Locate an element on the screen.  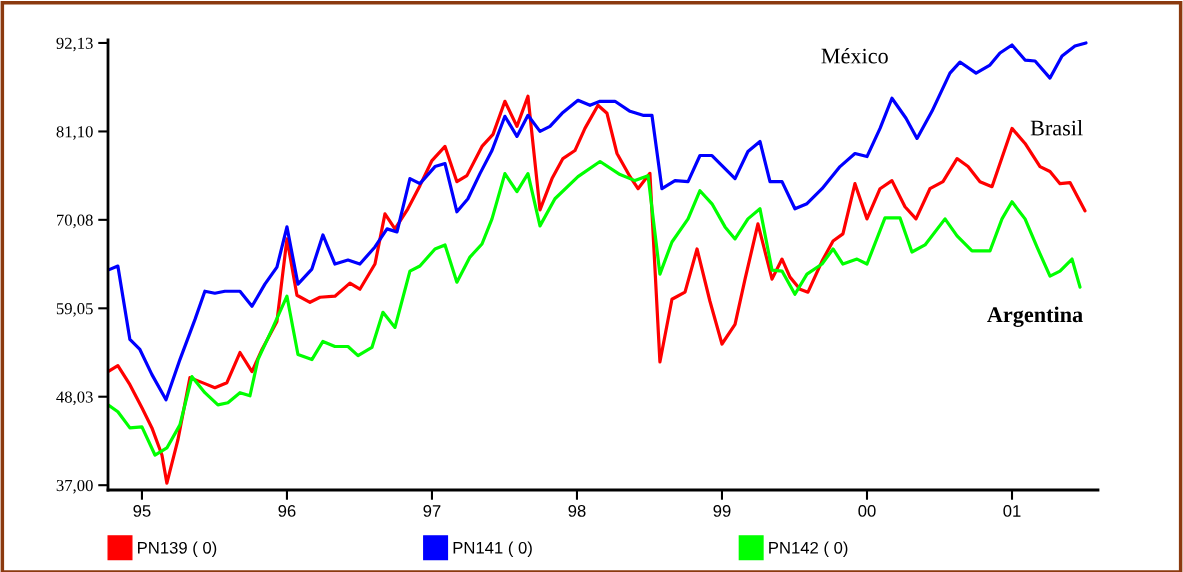
x-tick-label: 98 is located at coordinates (577, 511).